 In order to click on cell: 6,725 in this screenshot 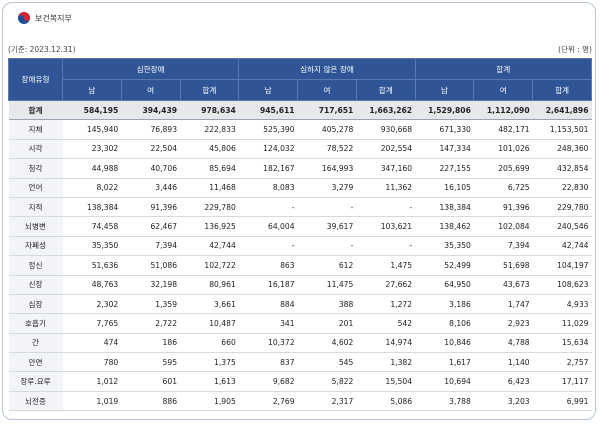, I will do `click(503, 188)`.